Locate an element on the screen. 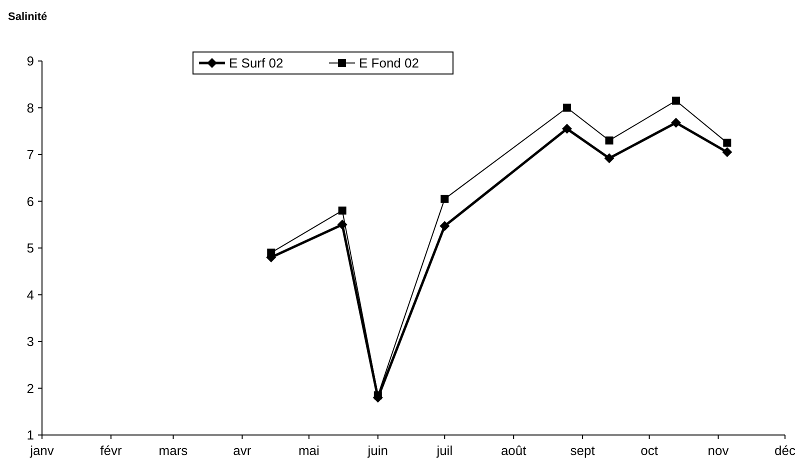  y-tick-label: 9 is located at coordinates (30, 61).